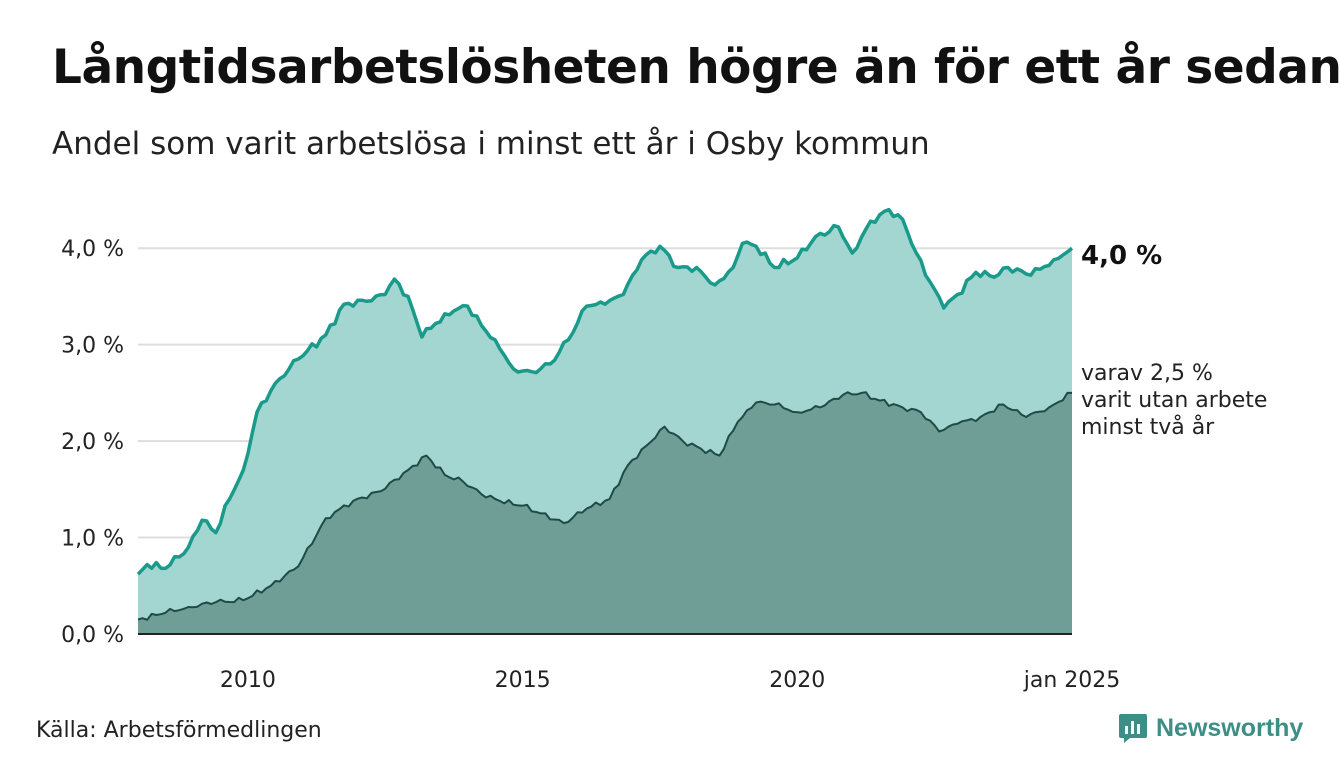  I want to click on y-tick-label-2: 2,0 %, so click(92, 442).